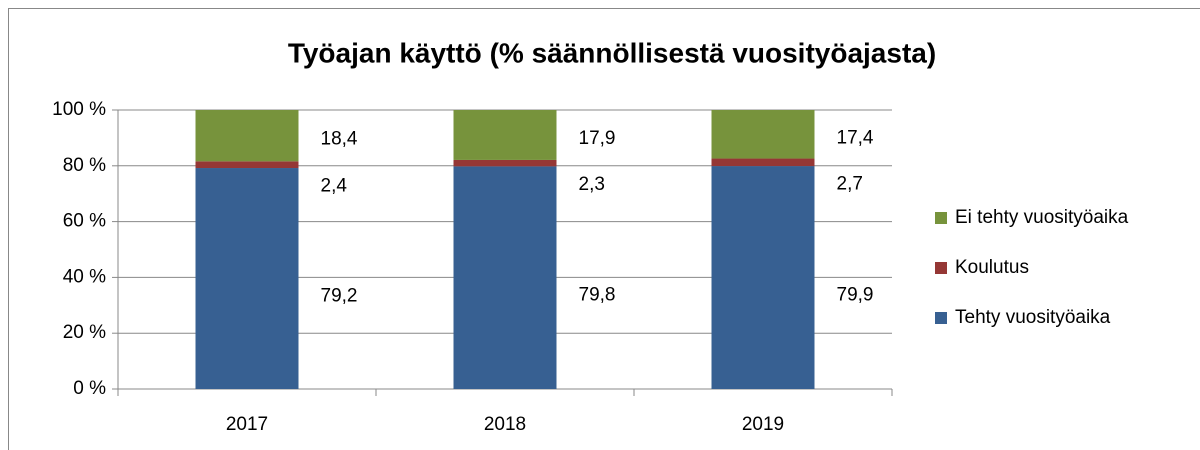 The width and height of the screenshot is (1200, 450). I want to click on data-label: 2,7, so click(850, 183).